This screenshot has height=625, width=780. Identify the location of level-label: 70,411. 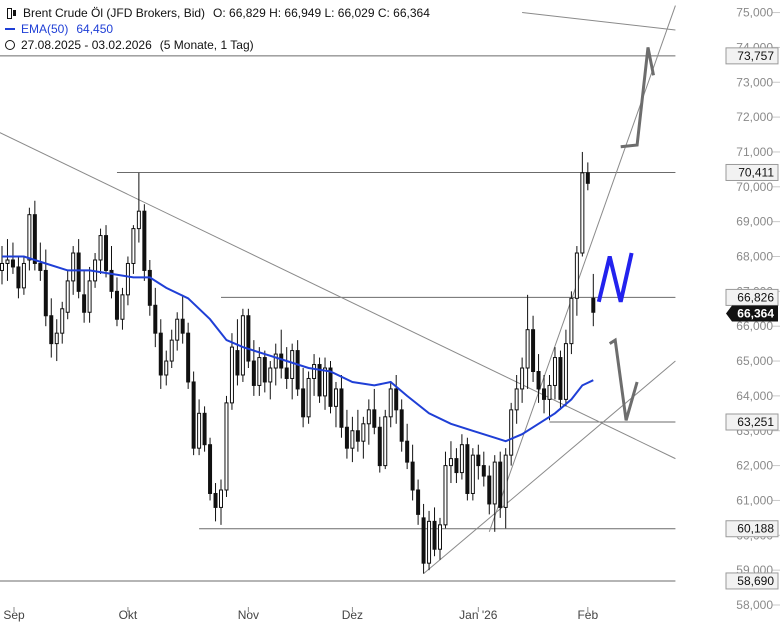
(756, 172).